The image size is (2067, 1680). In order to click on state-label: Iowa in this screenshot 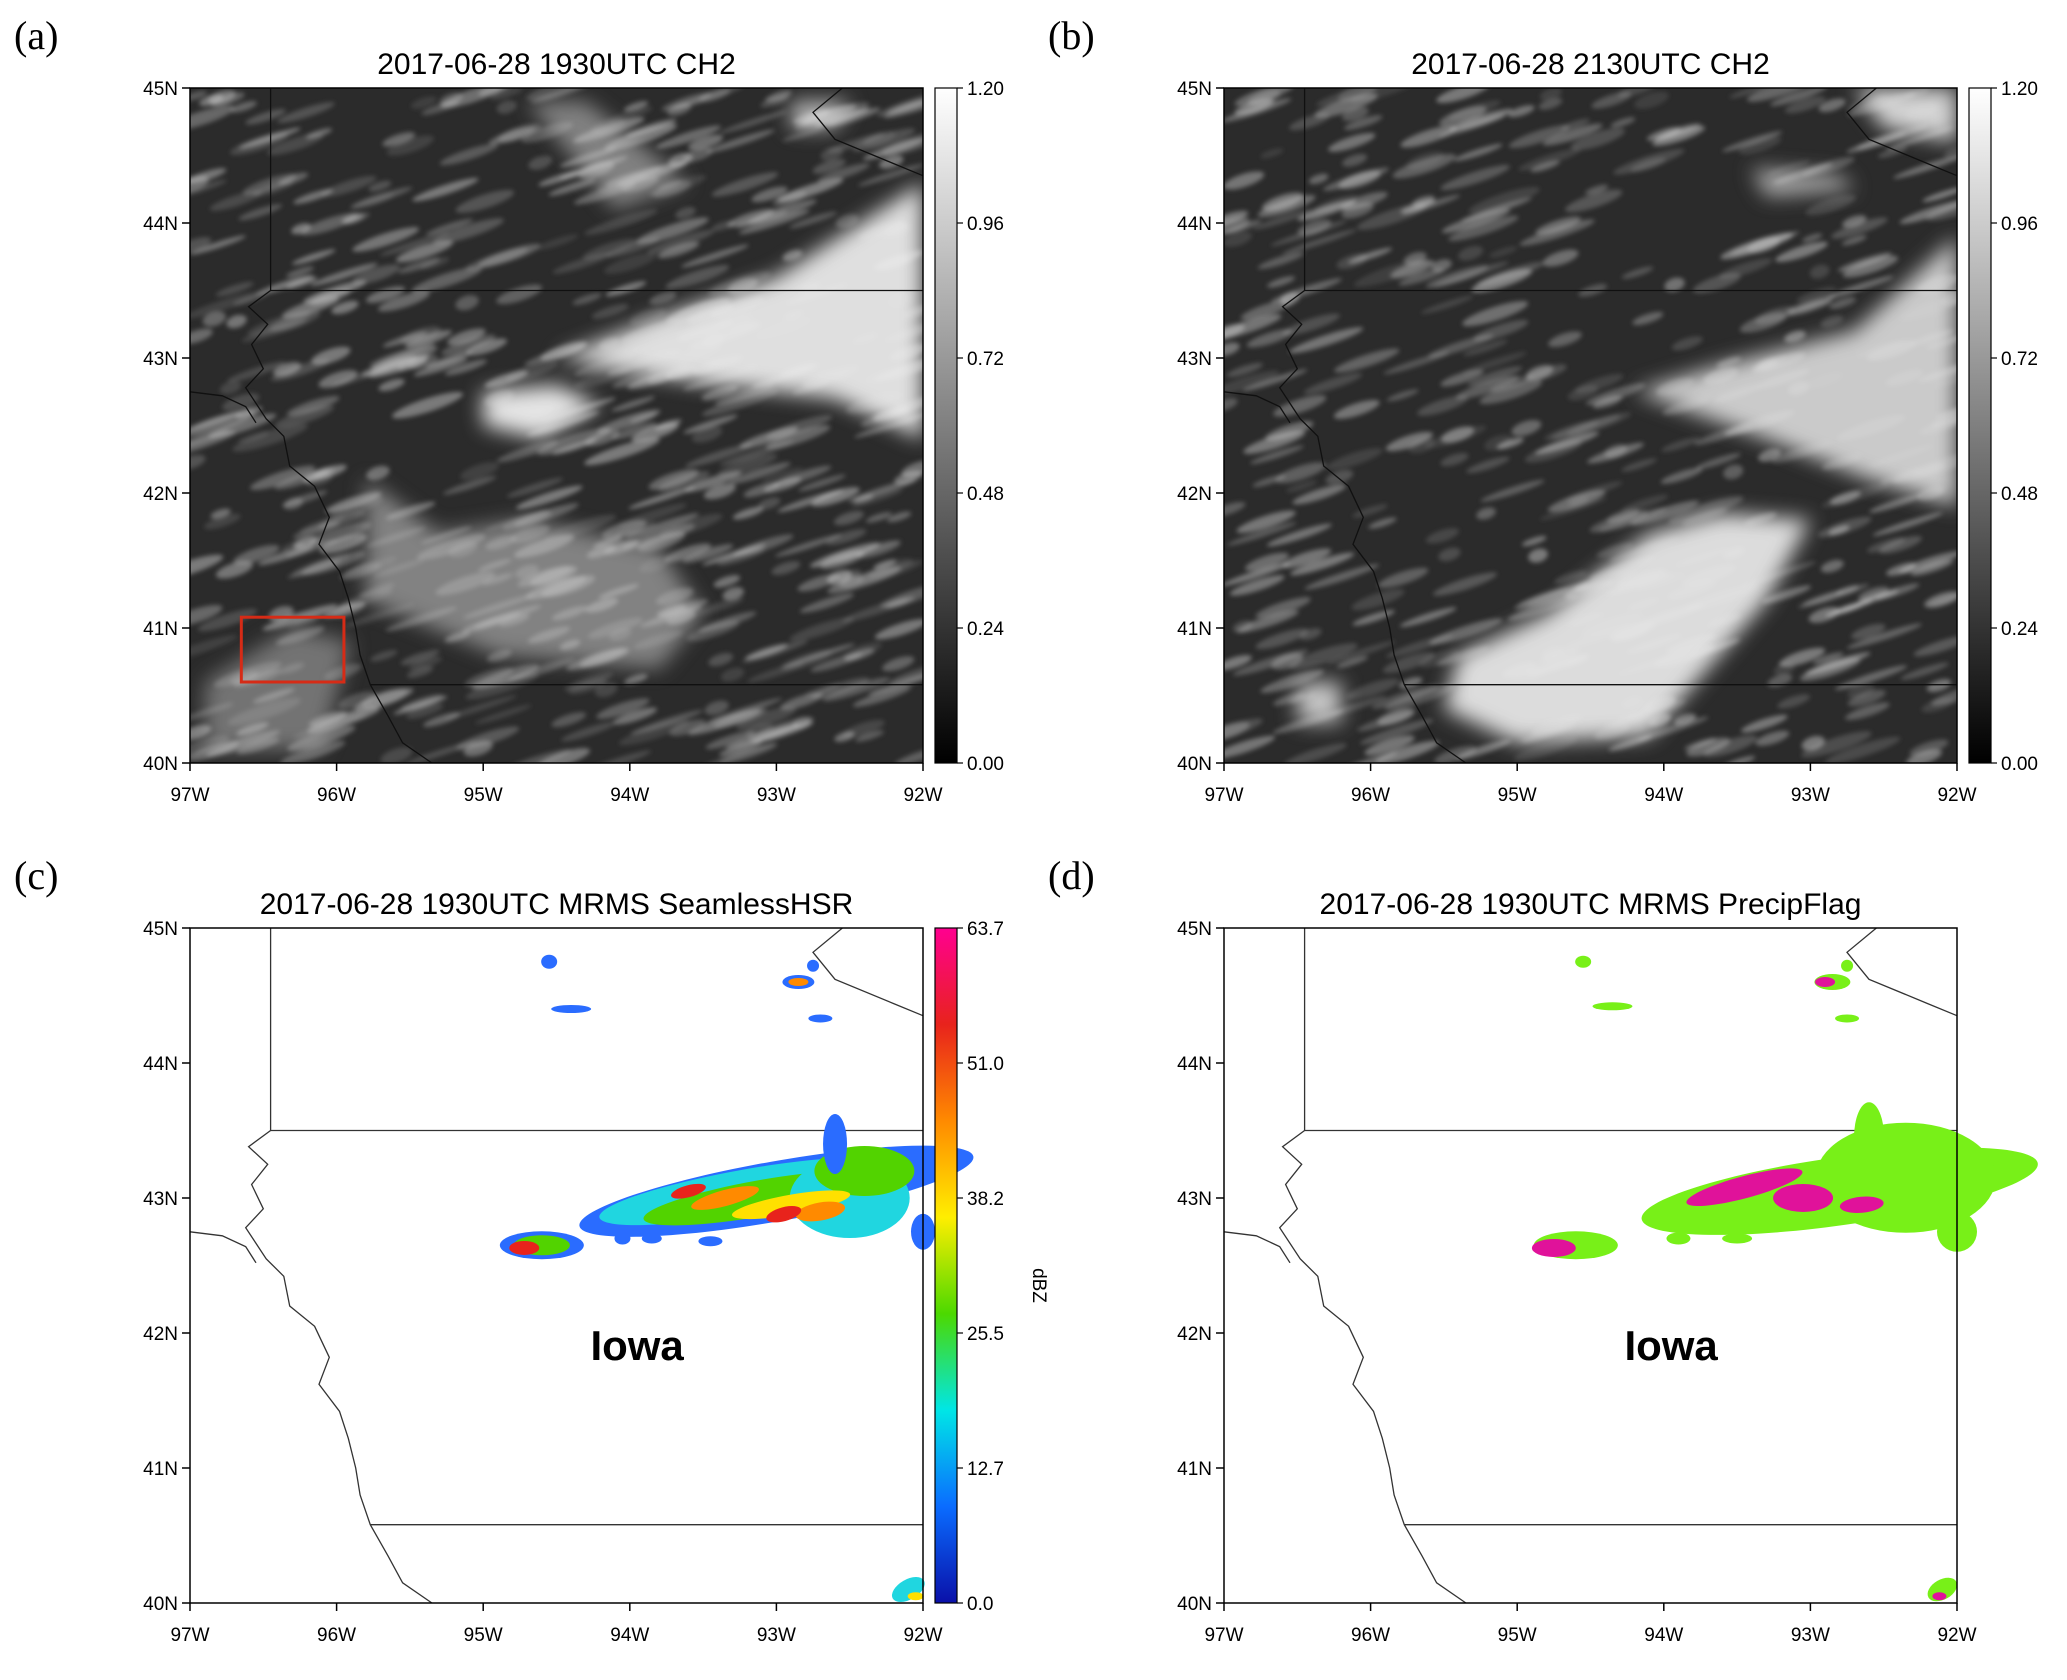, I will do `click(1671, 1345)`.